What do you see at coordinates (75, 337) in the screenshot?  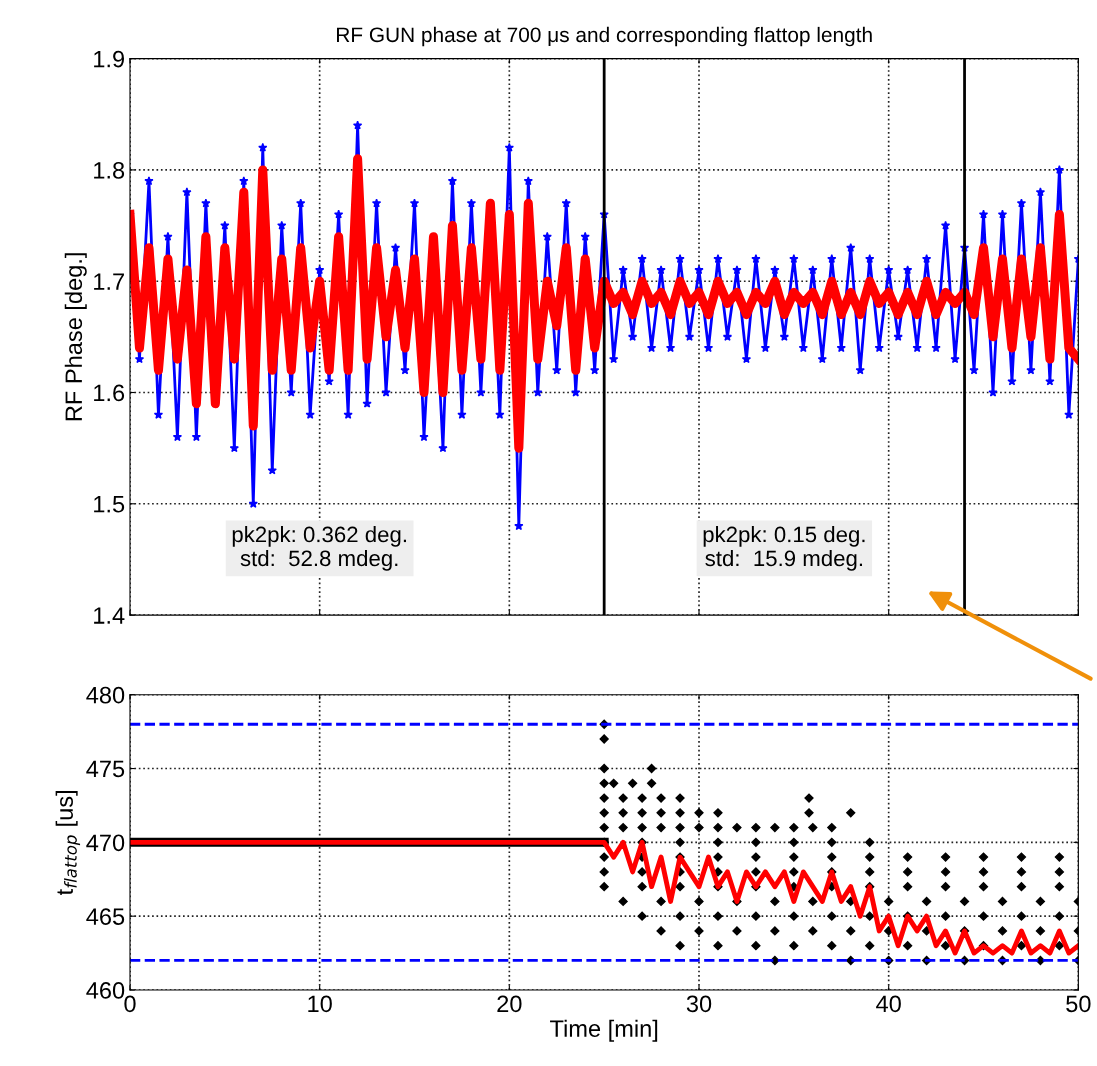 I see `y-axis-title: RF Phase [deg.]` at bounding box center [75, 337].